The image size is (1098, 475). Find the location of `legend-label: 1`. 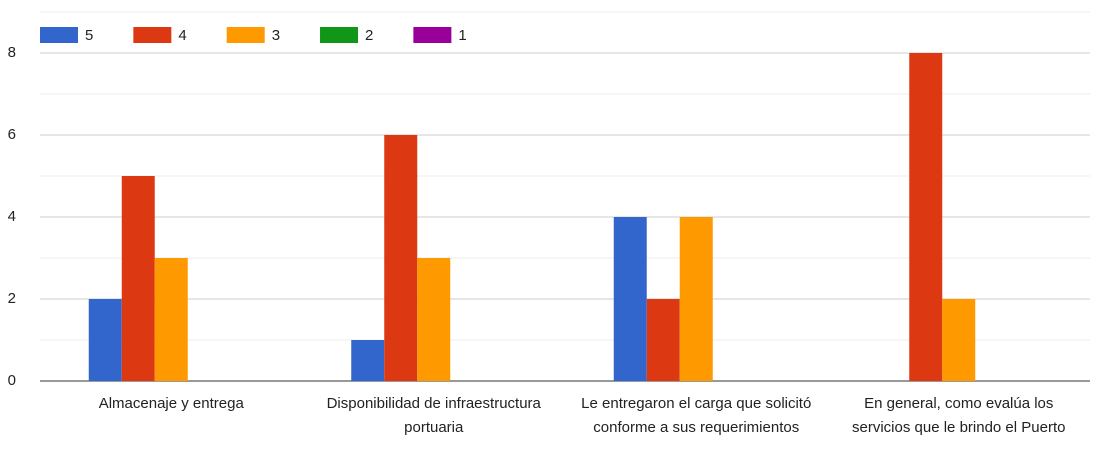

legend-label: 1 is located at coordinates (462, 35).